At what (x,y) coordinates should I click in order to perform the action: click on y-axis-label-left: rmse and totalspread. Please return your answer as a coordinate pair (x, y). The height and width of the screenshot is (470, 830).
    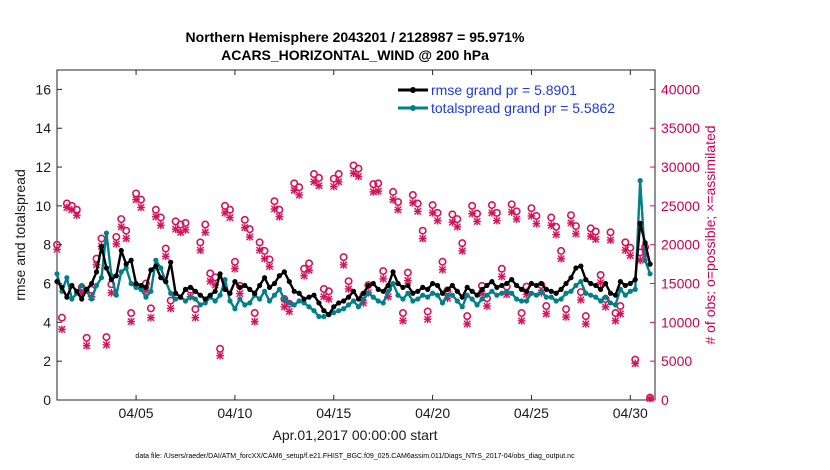
    Looking at the image, I should click on (20, 235).